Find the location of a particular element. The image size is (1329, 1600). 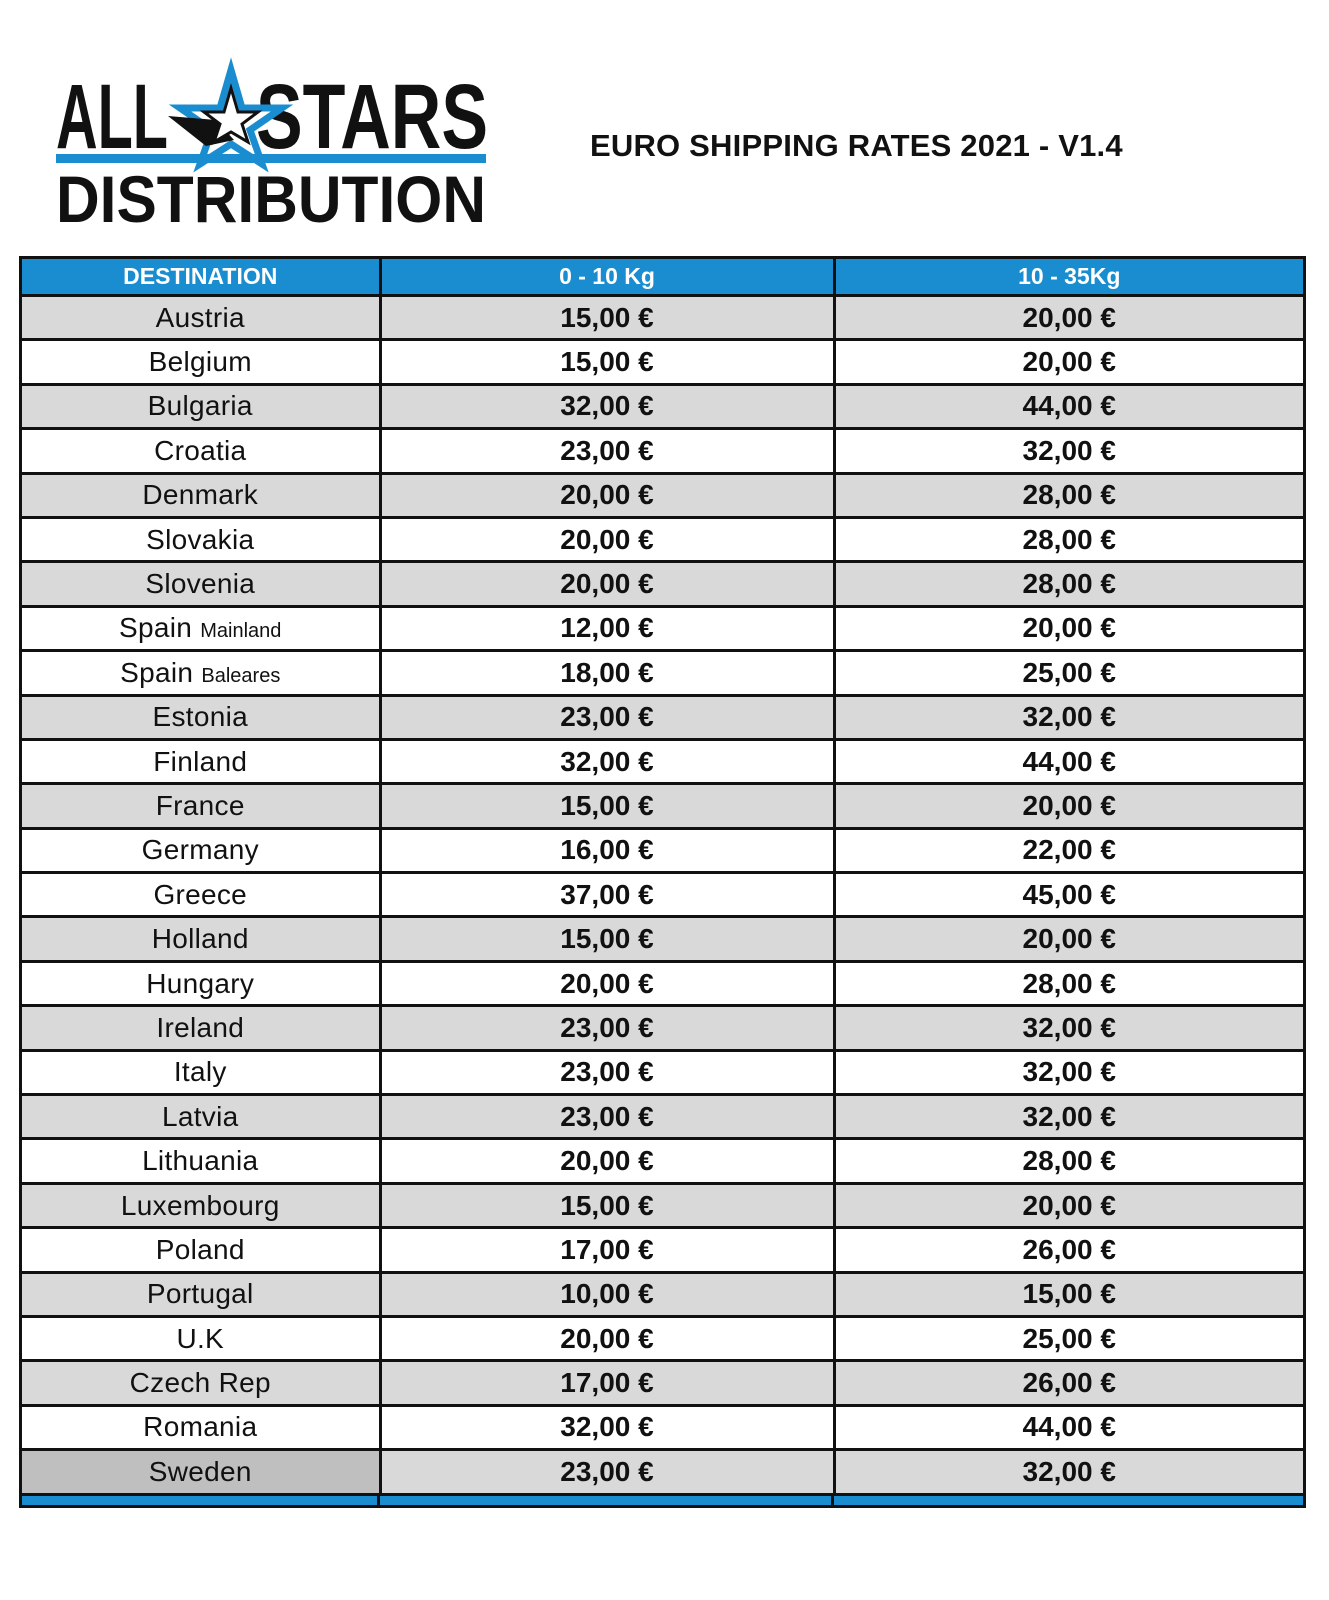

destination-region: Baleares is located at coordinates (241, 675).